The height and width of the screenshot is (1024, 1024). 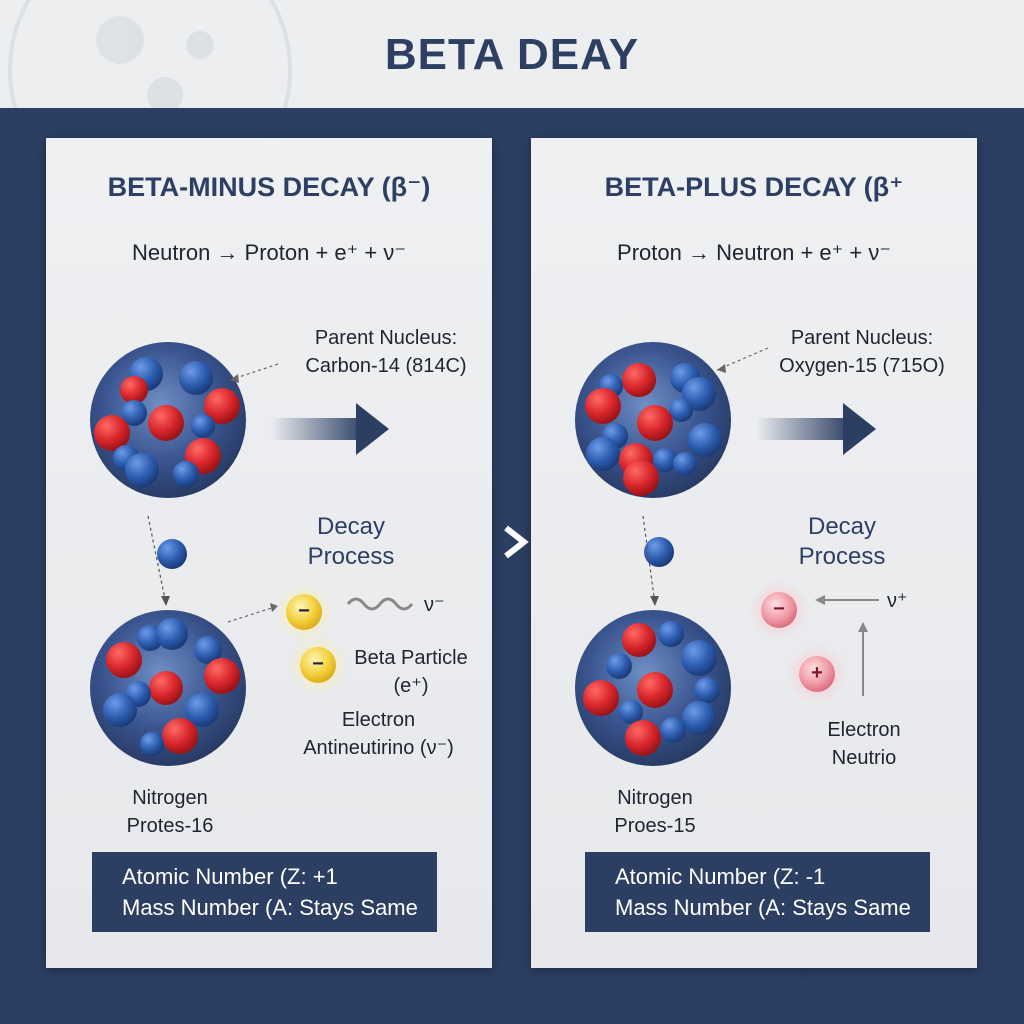 I want to click on beta-minus-equation: Neutron → Proton + e⁺ + ν⁻, so click(x=269, y=252).